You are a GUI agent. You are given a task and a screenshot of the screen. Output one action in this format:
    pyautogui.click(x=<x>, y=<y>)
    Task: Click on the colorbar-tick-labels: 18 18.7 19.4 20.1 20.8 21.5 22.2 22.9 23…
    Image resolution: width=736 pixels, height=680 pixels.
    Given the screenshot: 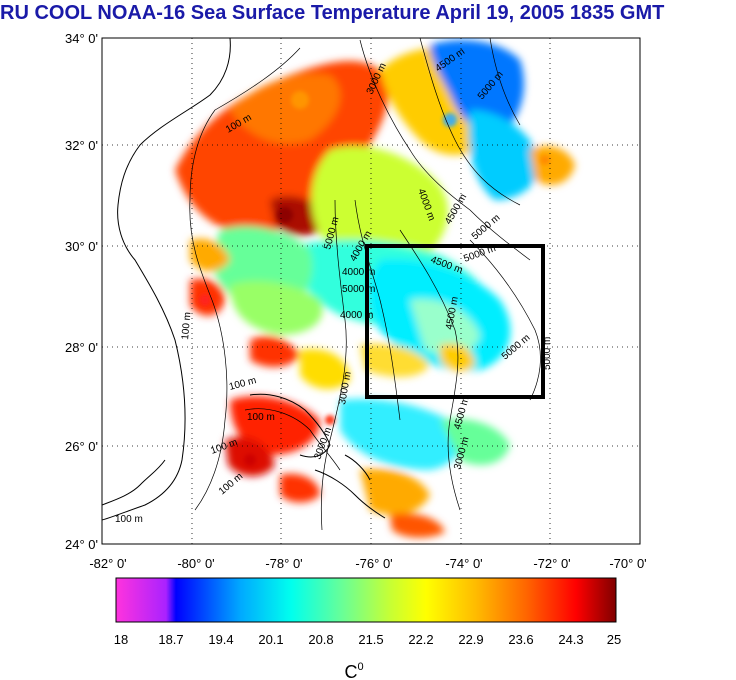 What is the action you would take?
    pyautogui.click(x=367, y=639)
    